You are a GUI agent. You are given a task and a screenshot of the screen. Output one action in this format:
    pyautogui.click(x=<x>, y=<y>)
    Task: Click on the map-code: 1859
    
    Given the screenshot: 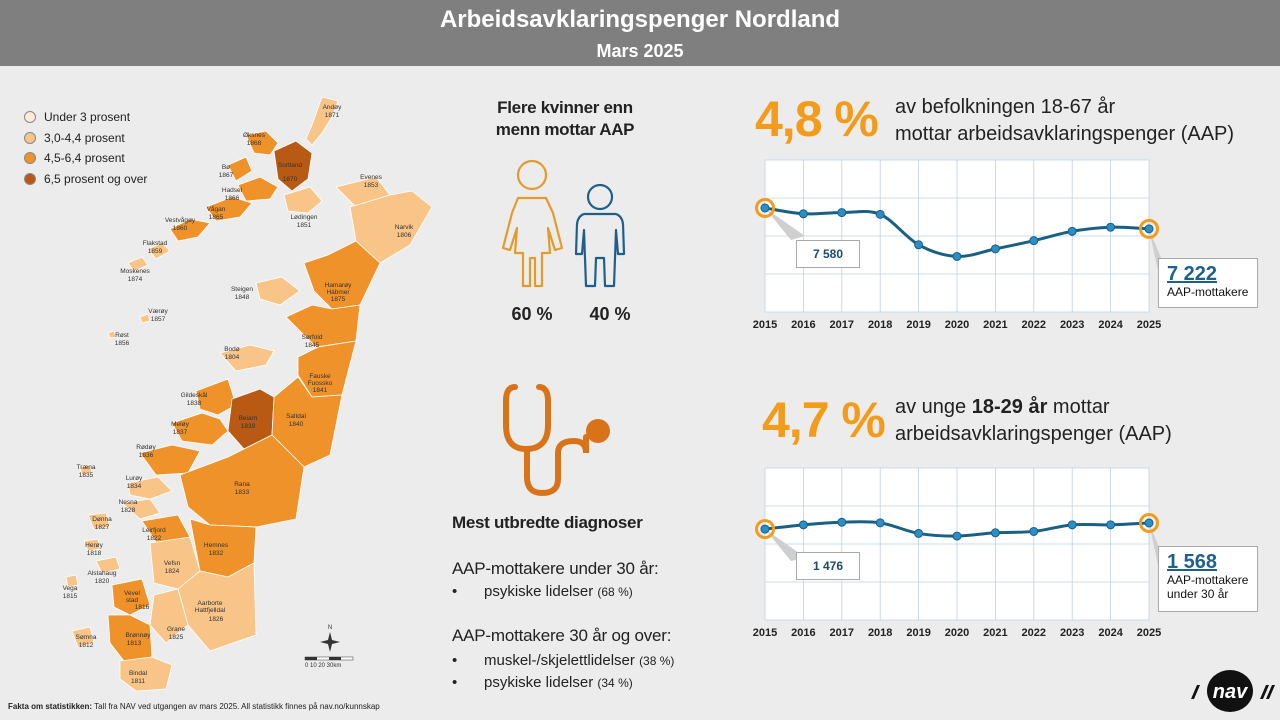 What is the action you would take?
    pyautogui.click(x=155, y=251)
    